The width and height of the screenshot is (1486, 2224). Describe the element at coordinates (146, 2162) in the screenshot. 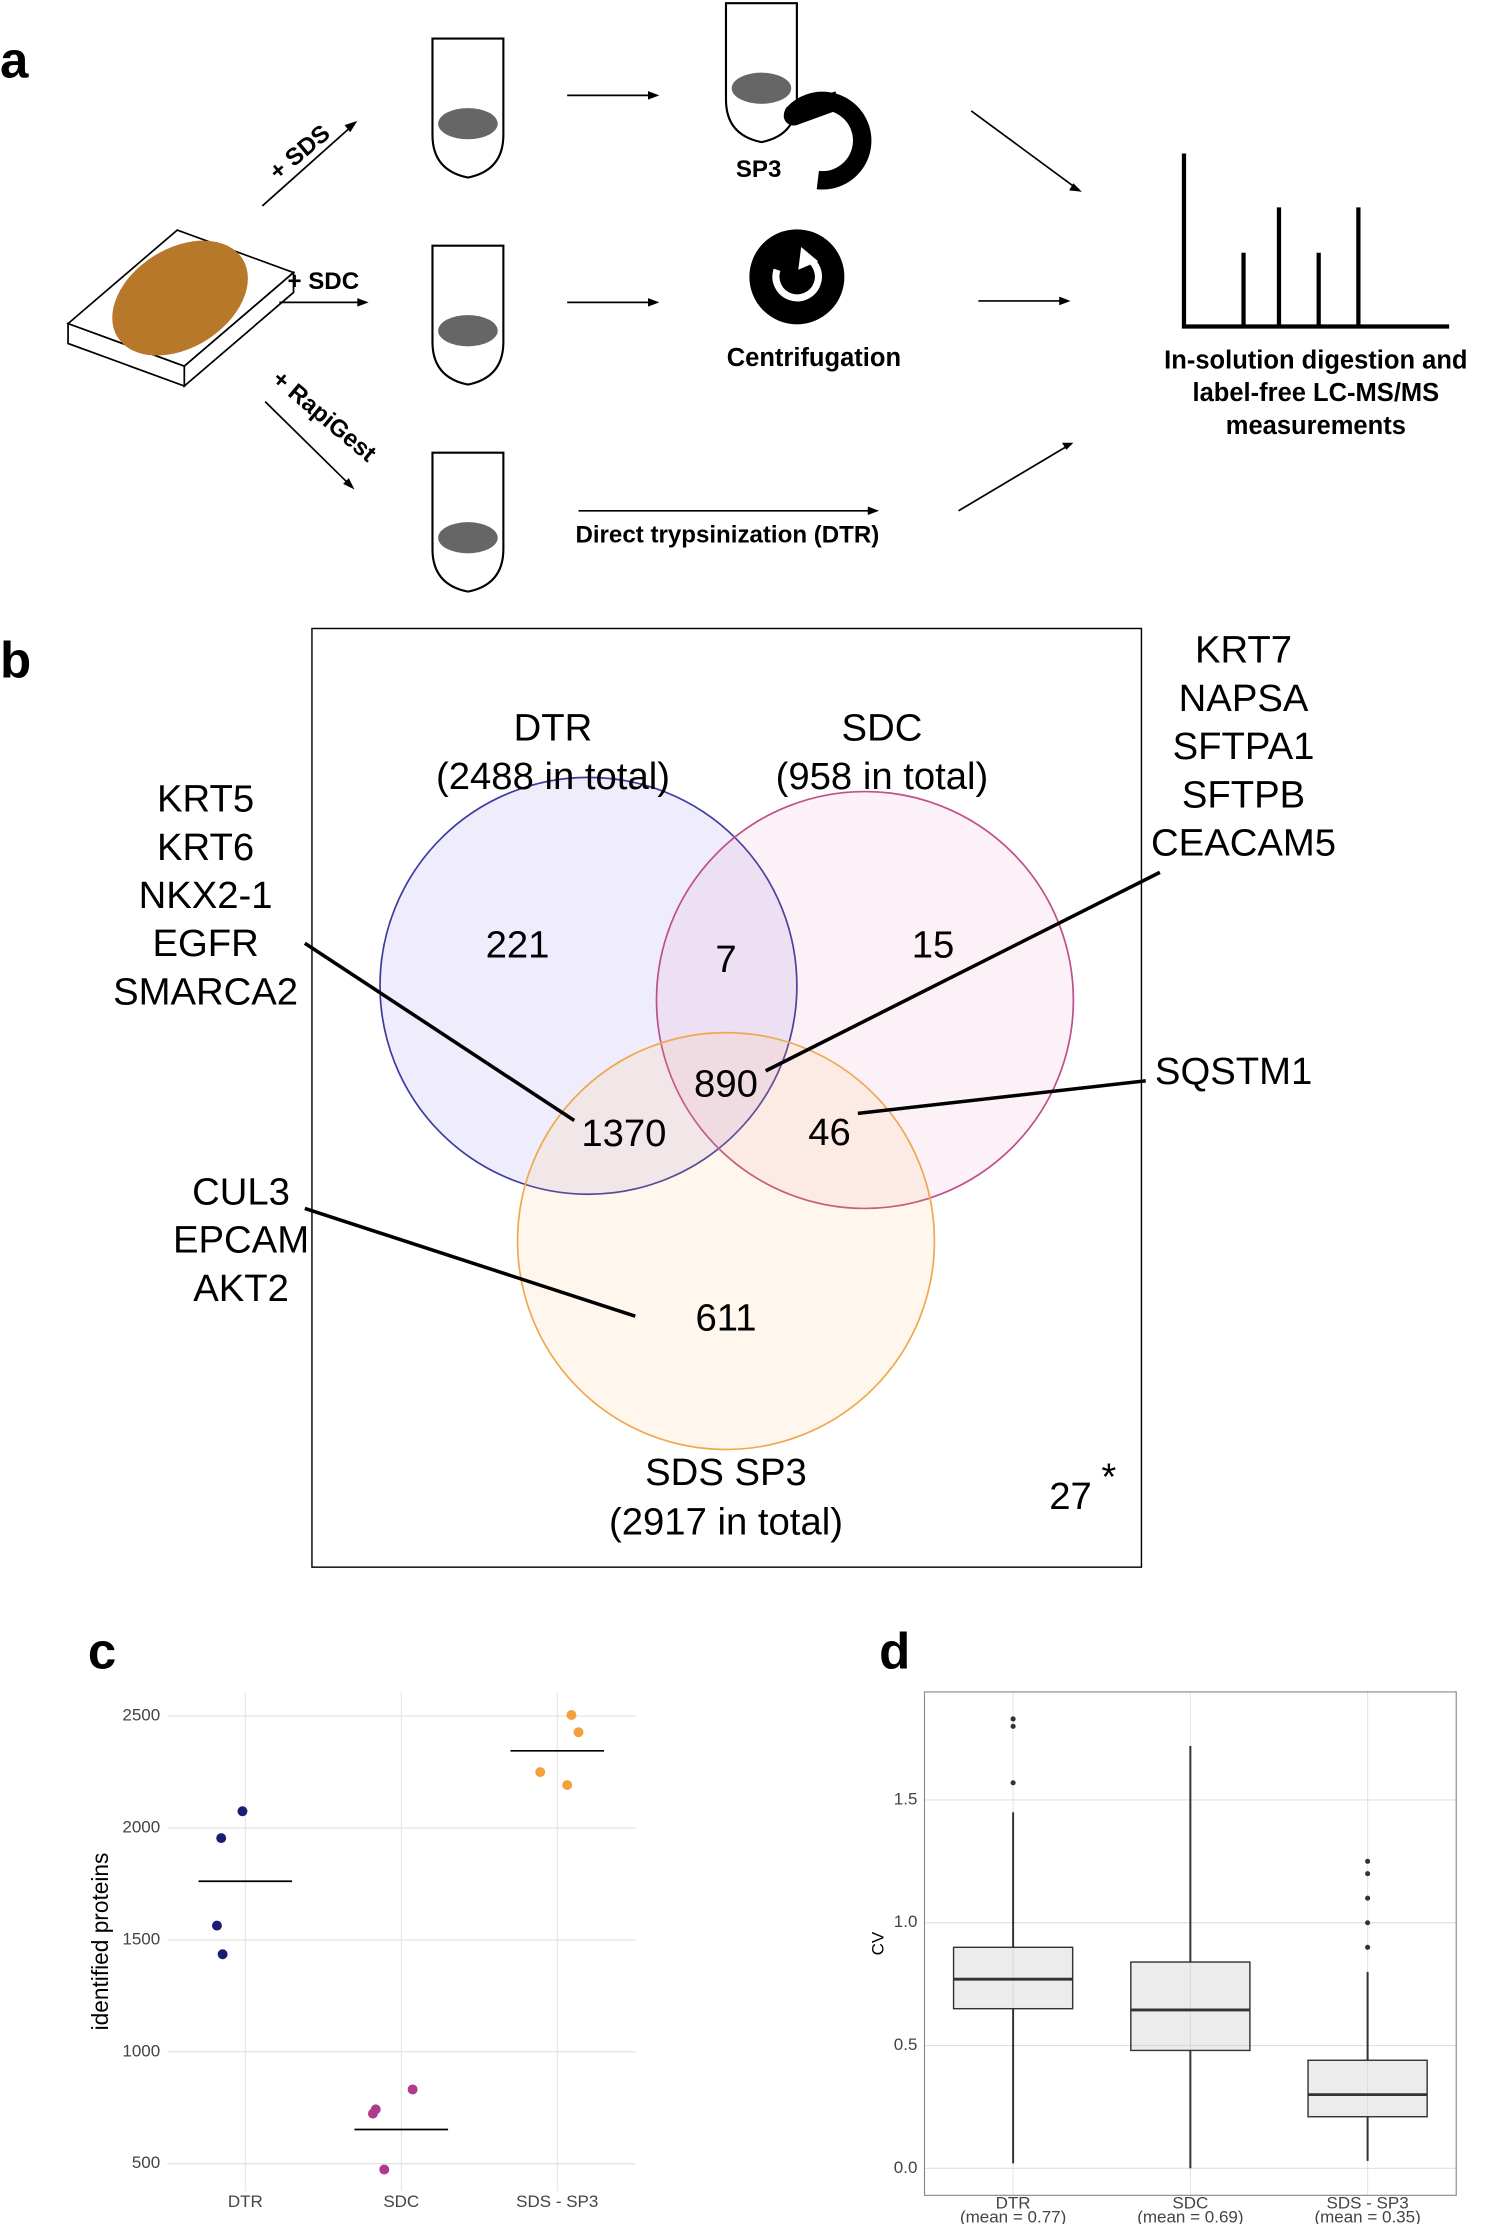

I see `y-tick-label: 500` at that location.